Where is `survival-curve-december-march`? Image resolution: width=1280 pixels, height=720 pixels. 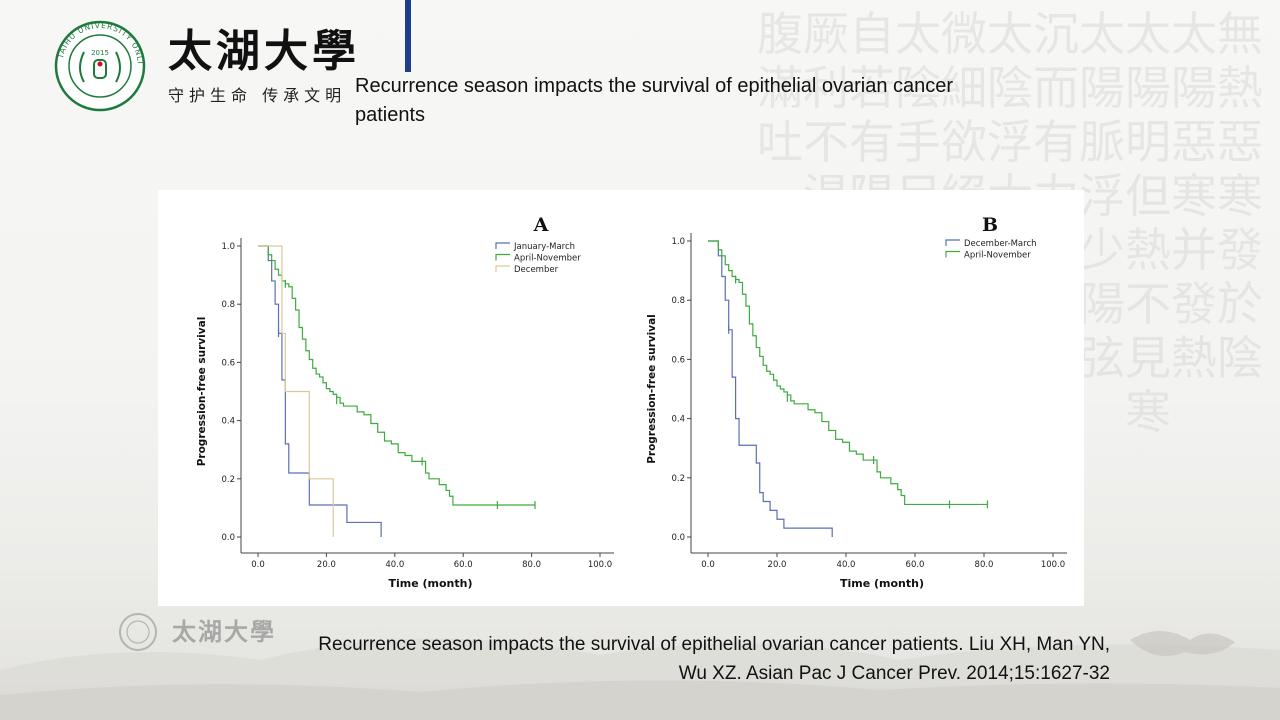 survival-curve-december-march is located at coordinates (770, 388).